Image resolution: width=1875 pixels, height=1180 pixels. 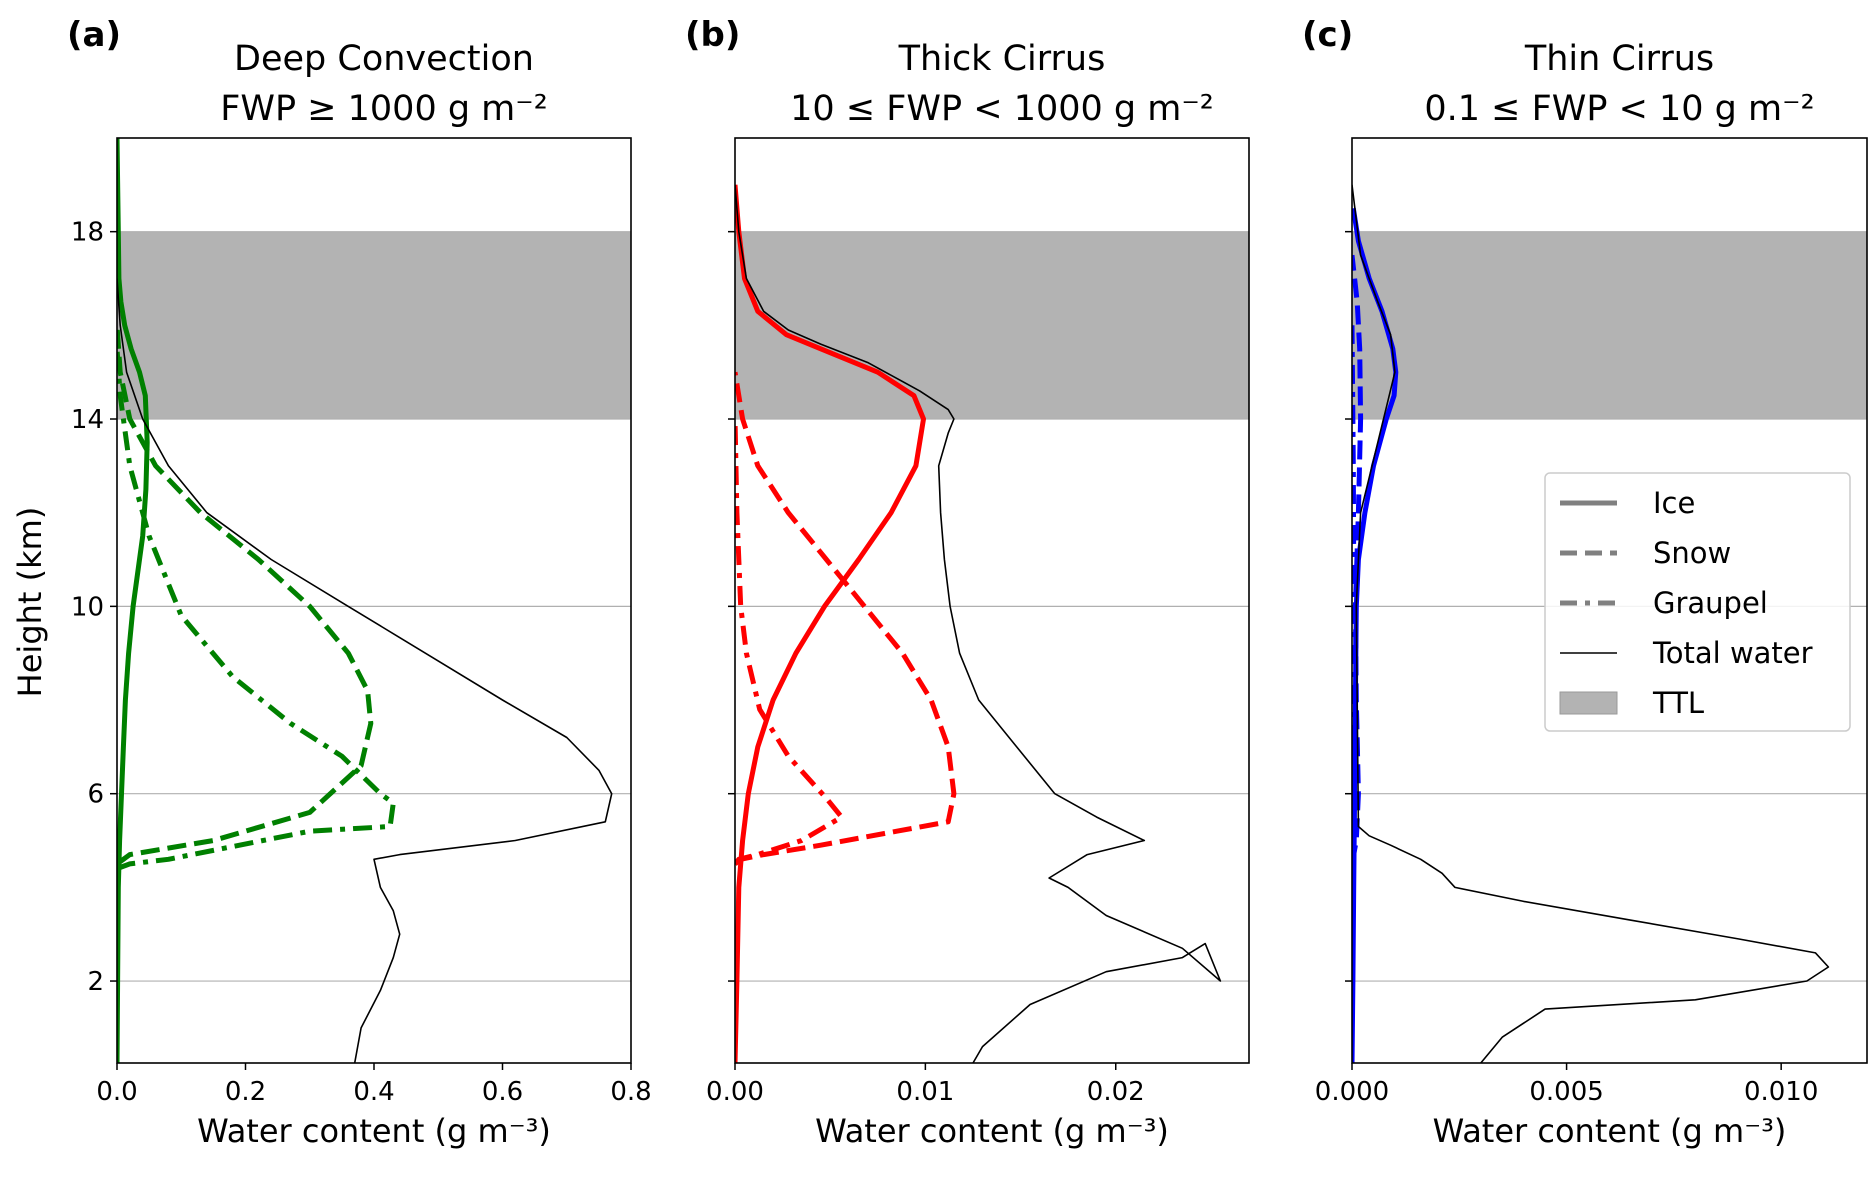 What do you see at coordinates (95, 795) in the screenshot?
I see `y-tick-label: 6` at bounding box center [95, 795].